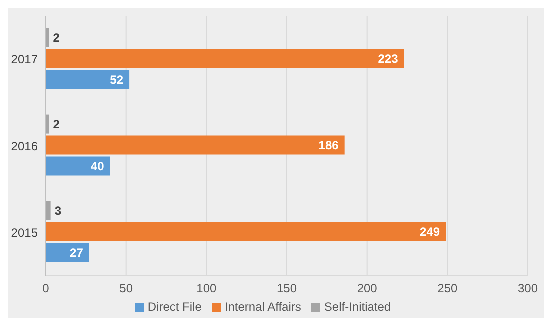 Image resolution: width=552 pixels, height=326 pixels. What do you see at coordinates (24, 146) in the screenshot?
I see `y-tick-label: 2016` at bounding box center [24, 146].